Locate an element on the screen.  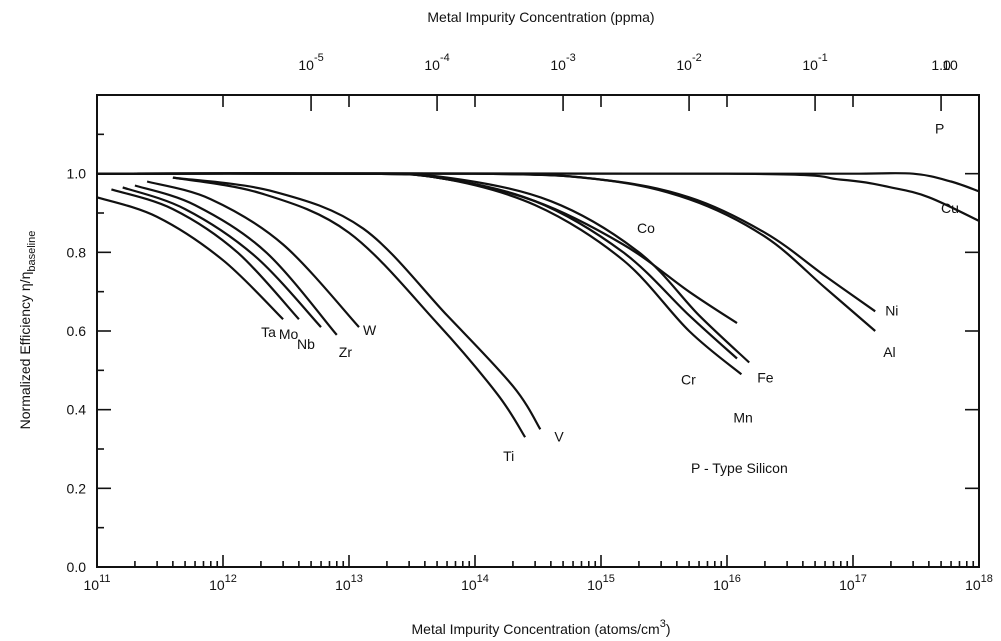
x2-tick-label: 10 is located at coordinates (950, 65).